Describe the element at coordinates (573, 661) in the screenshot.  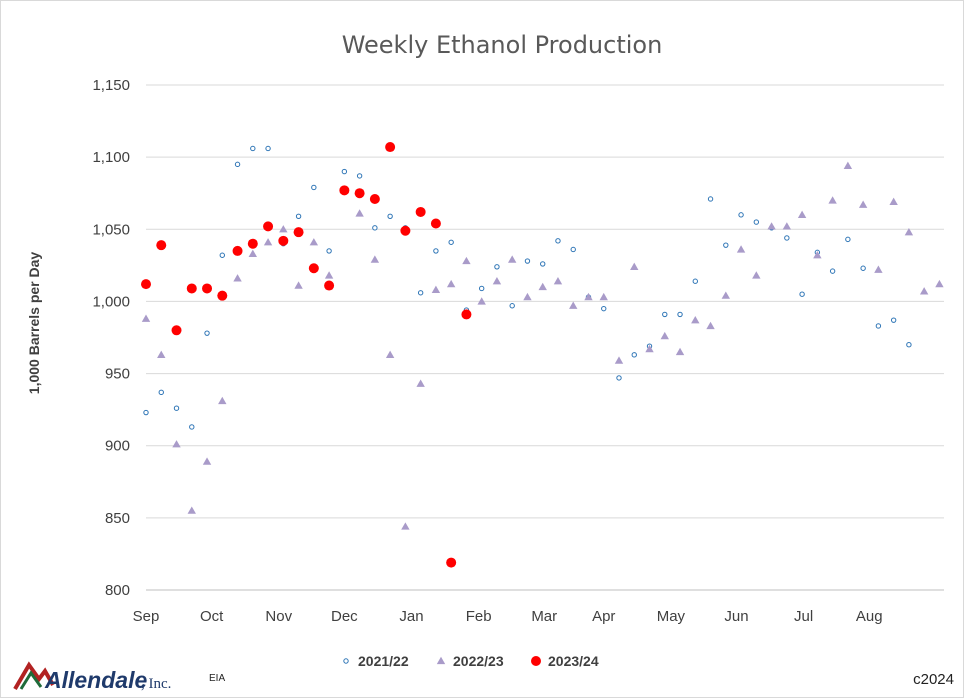
I see `legend-label: 2023/24` at that location.